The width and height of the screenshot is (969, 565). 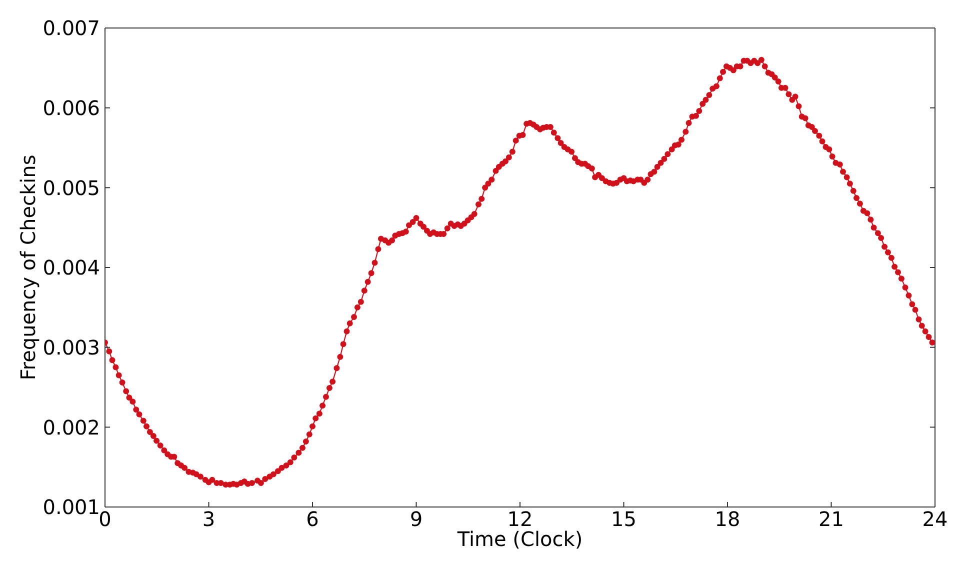 I want to click on y-tick-label: 0.006, so click(x=71, y=108).